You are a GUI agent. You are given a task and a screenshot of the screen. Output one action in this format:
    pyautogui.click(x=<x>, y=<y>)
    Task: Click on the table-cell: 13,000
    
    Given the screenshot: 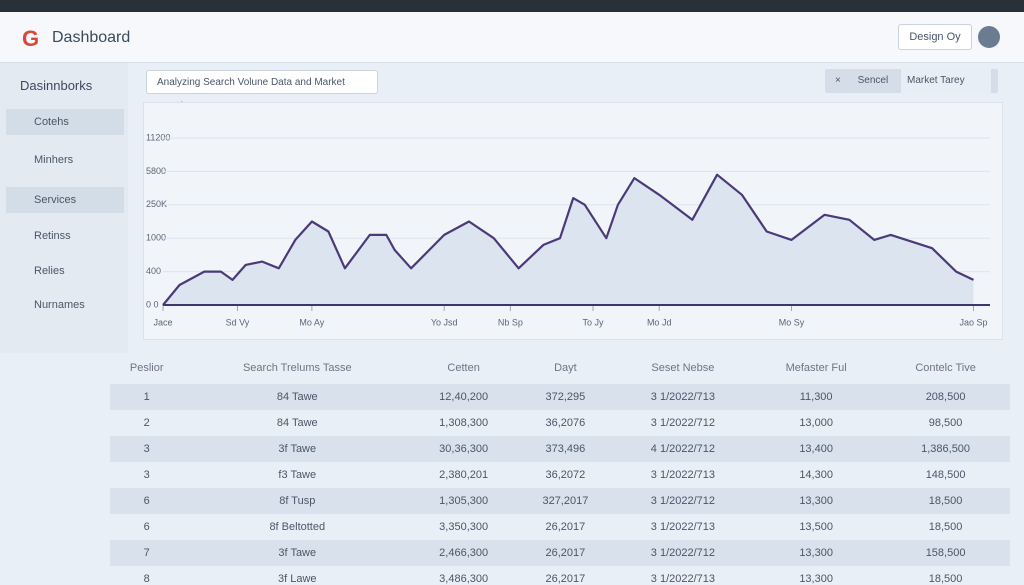 What is the action you would take?
    pyautogui.click(x=816, y=423)
    